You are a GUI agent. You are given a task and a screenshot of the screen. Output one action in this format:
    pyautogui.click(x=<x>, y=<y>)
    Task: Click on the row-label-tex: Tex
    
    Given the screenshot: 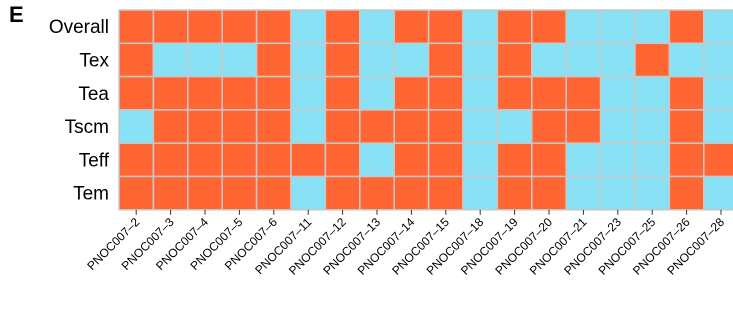 What is the action you would take?
    pyautogui.click(x=94, y=60)
    